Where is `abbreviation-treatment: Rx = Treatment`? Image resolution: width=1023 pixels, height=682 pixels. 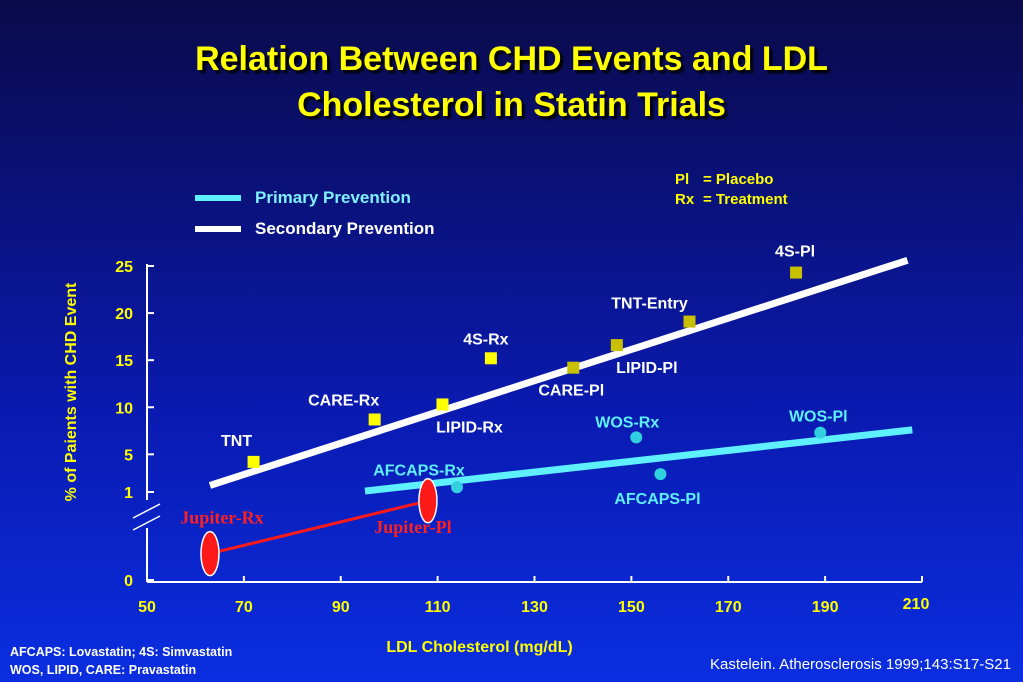 abbreviation-treatment: Rx = Treatment is located at coordinates (731, 200).